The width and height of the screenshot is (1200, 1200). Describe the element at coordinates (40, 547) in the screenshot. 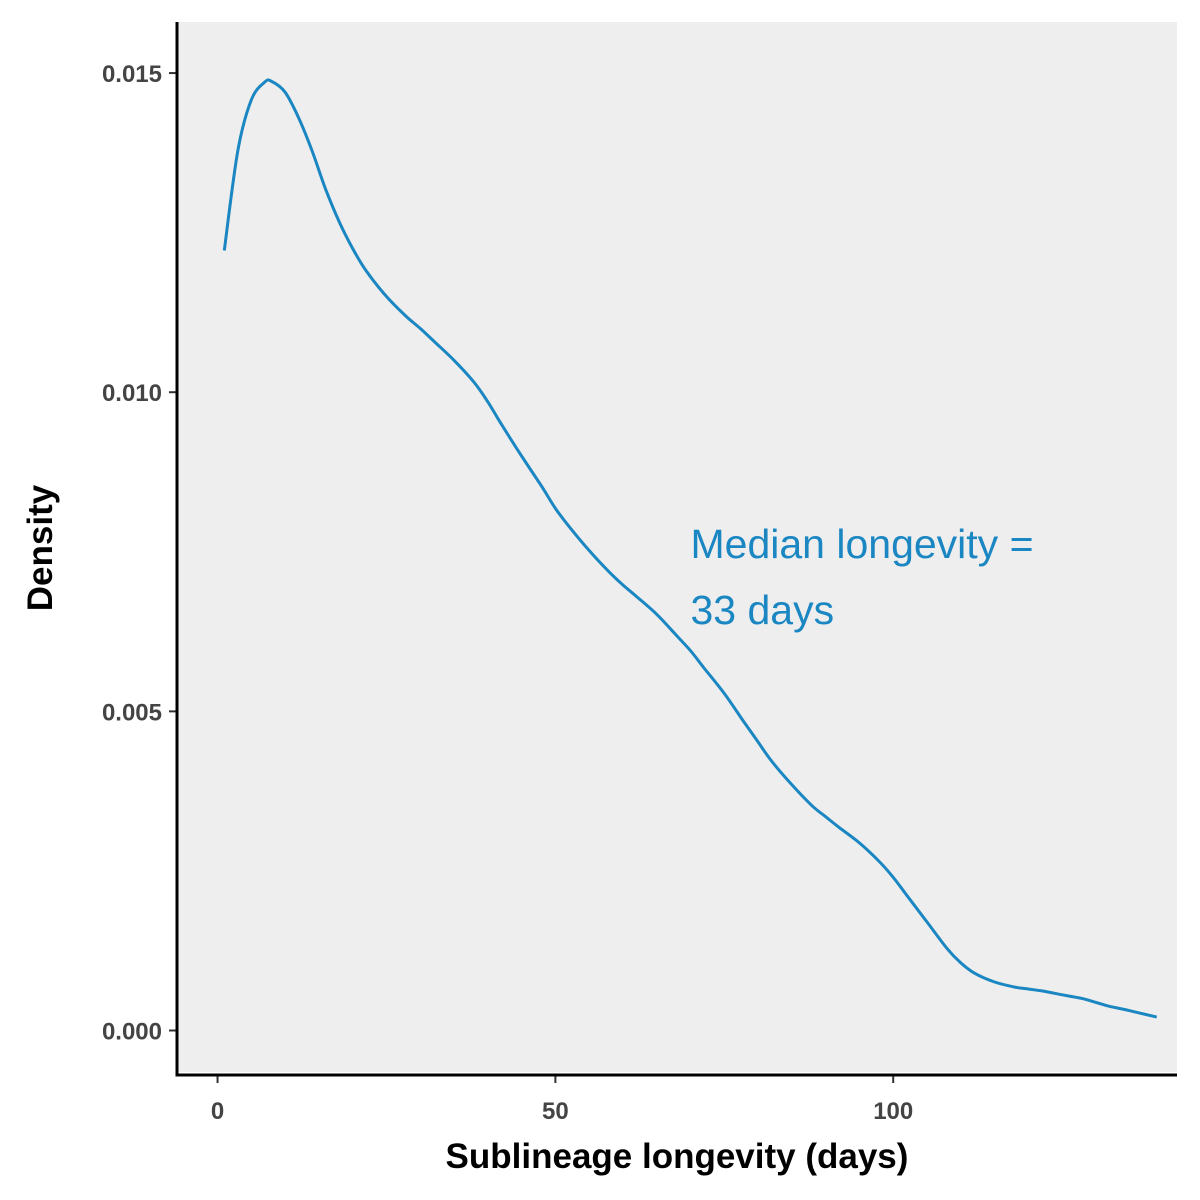

I see `y-axis-title: Density` at that location.